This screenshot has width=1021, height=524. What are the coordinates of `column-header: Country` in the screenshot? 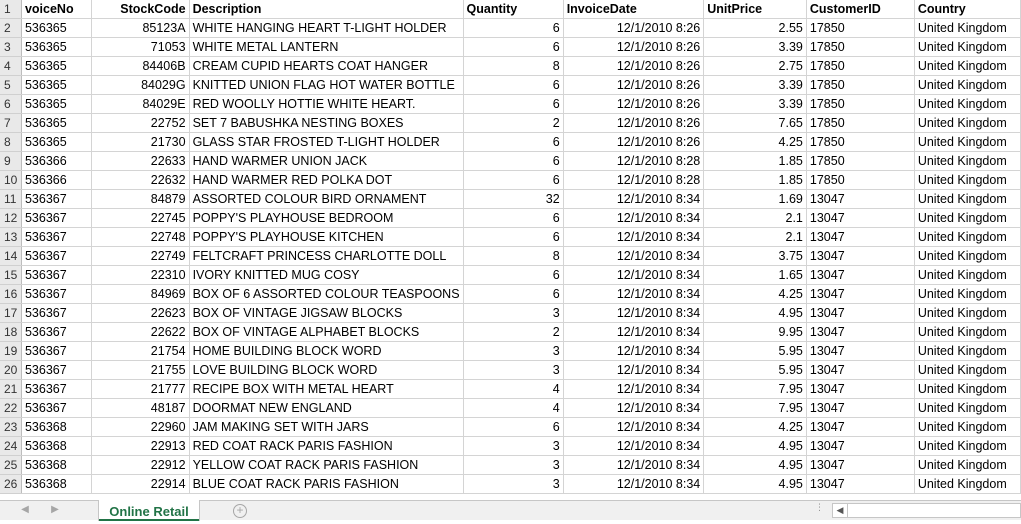 It's located at (967, 9).